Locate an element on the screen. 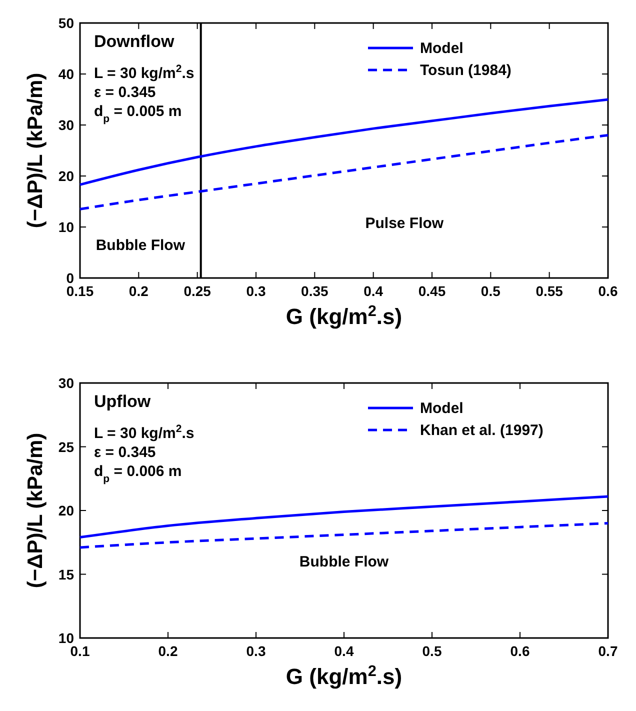 The height and width of the screenshot is (711, 636). x-tick-label: 0.15 is located at coordinates (80, 291).